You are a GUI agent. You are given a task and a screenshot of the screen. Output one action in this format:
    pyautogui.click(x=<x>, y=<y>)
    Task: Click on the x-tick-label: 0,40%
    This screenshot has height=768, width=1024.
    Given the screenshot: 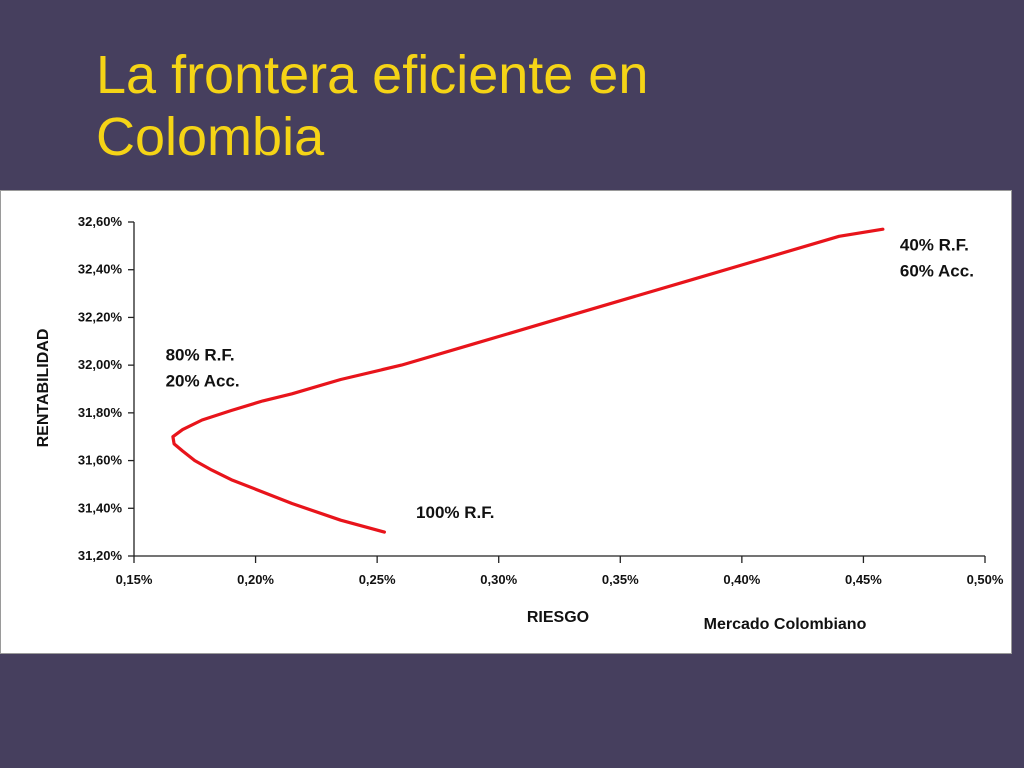 What is the action you would take?
    pyautogui.click(x=741, y=579)
    